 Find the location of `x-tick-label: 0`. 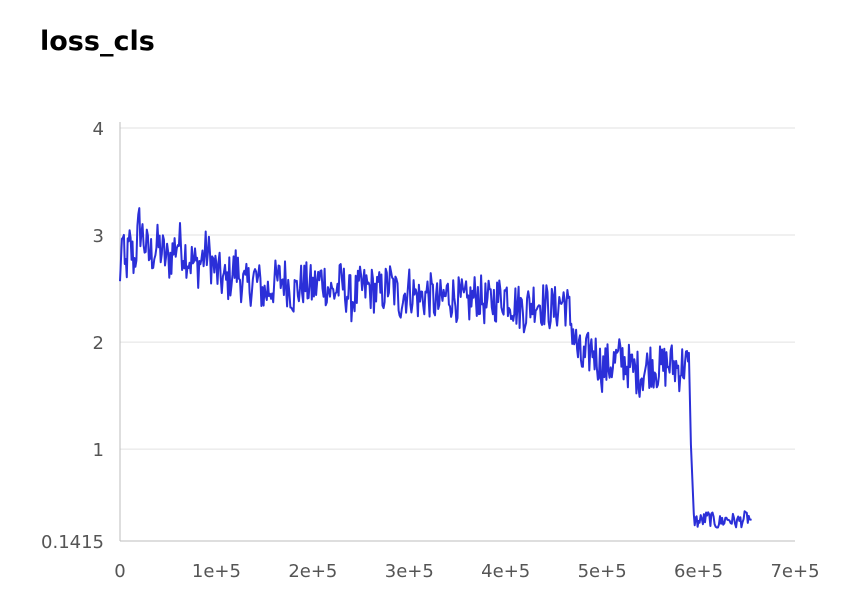

x-tick-label: 0 is located at coordinates (119, 571).